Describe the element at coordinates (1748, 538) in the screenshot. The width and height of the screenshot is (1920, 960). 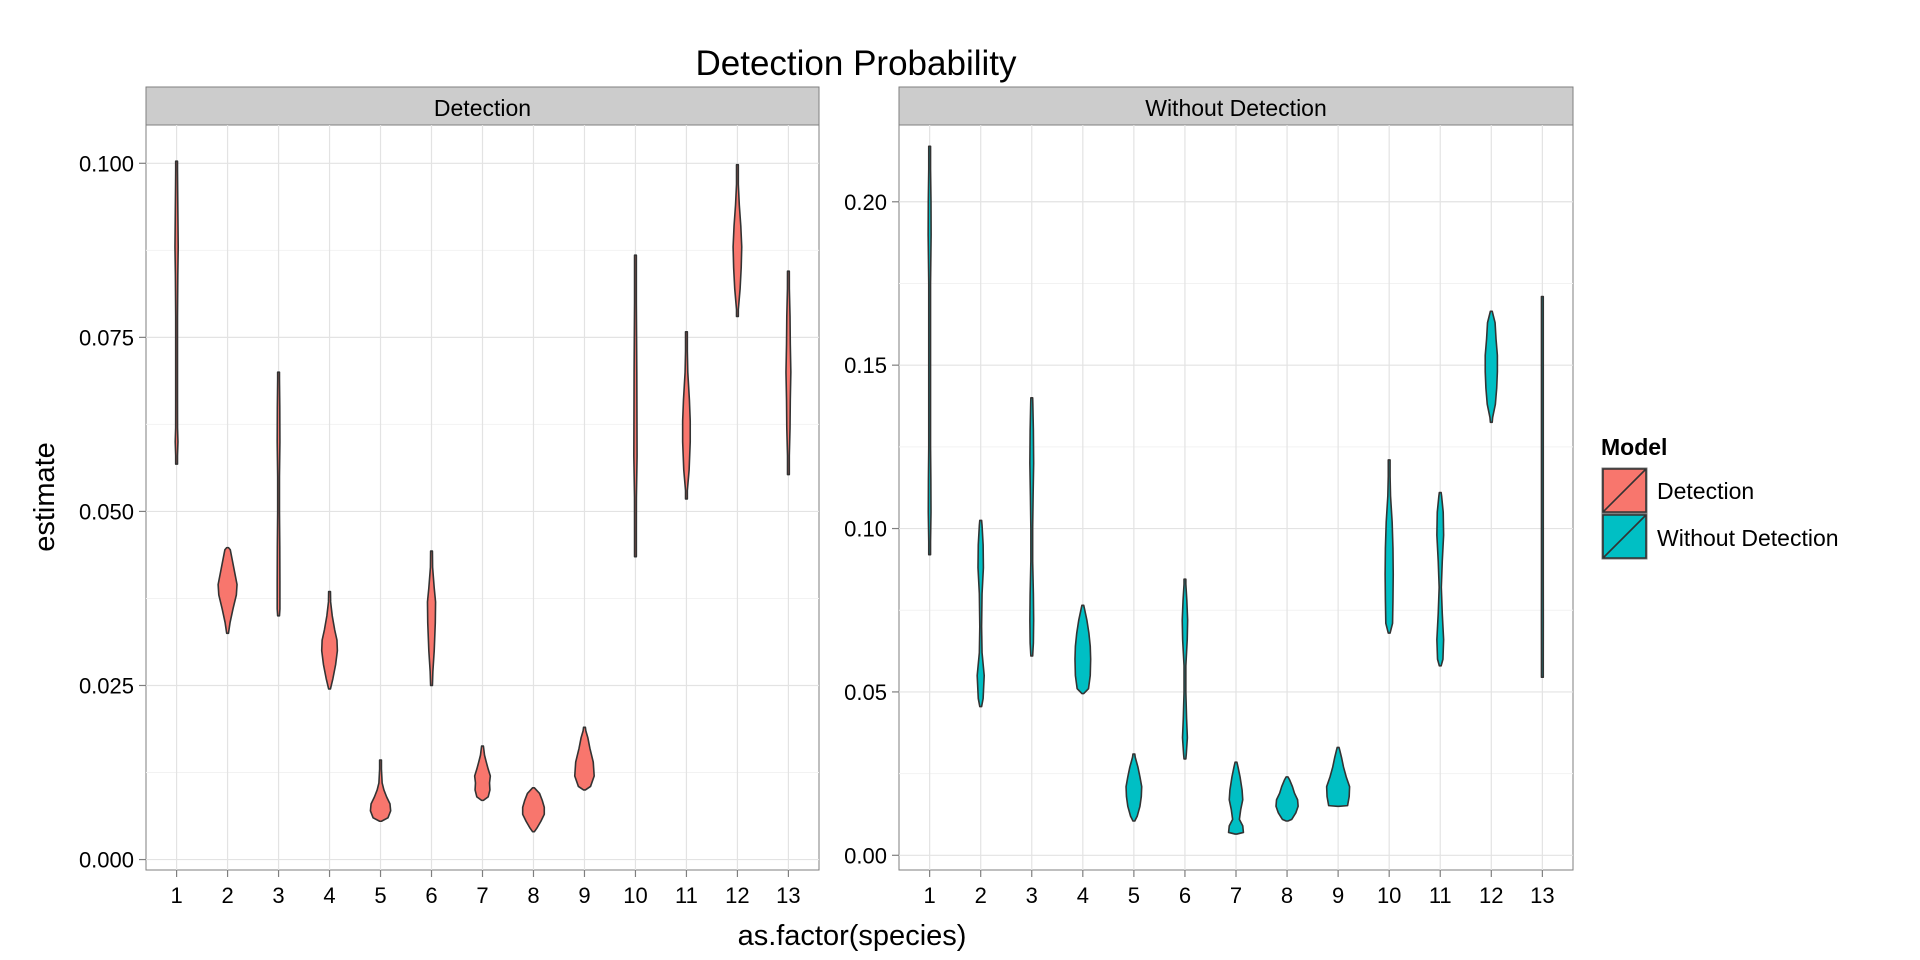
I see `legend-label-without-detection: Without Detection` at that location.